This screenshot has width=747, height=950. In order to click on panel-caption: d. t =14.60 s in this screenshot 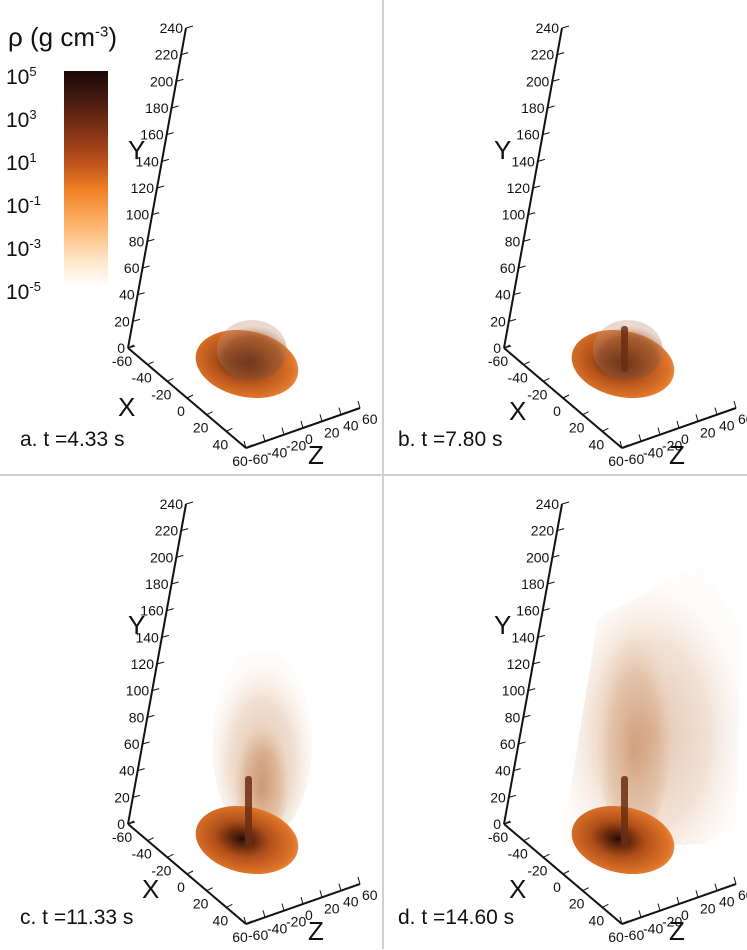, I will do `click(456, 917)`.